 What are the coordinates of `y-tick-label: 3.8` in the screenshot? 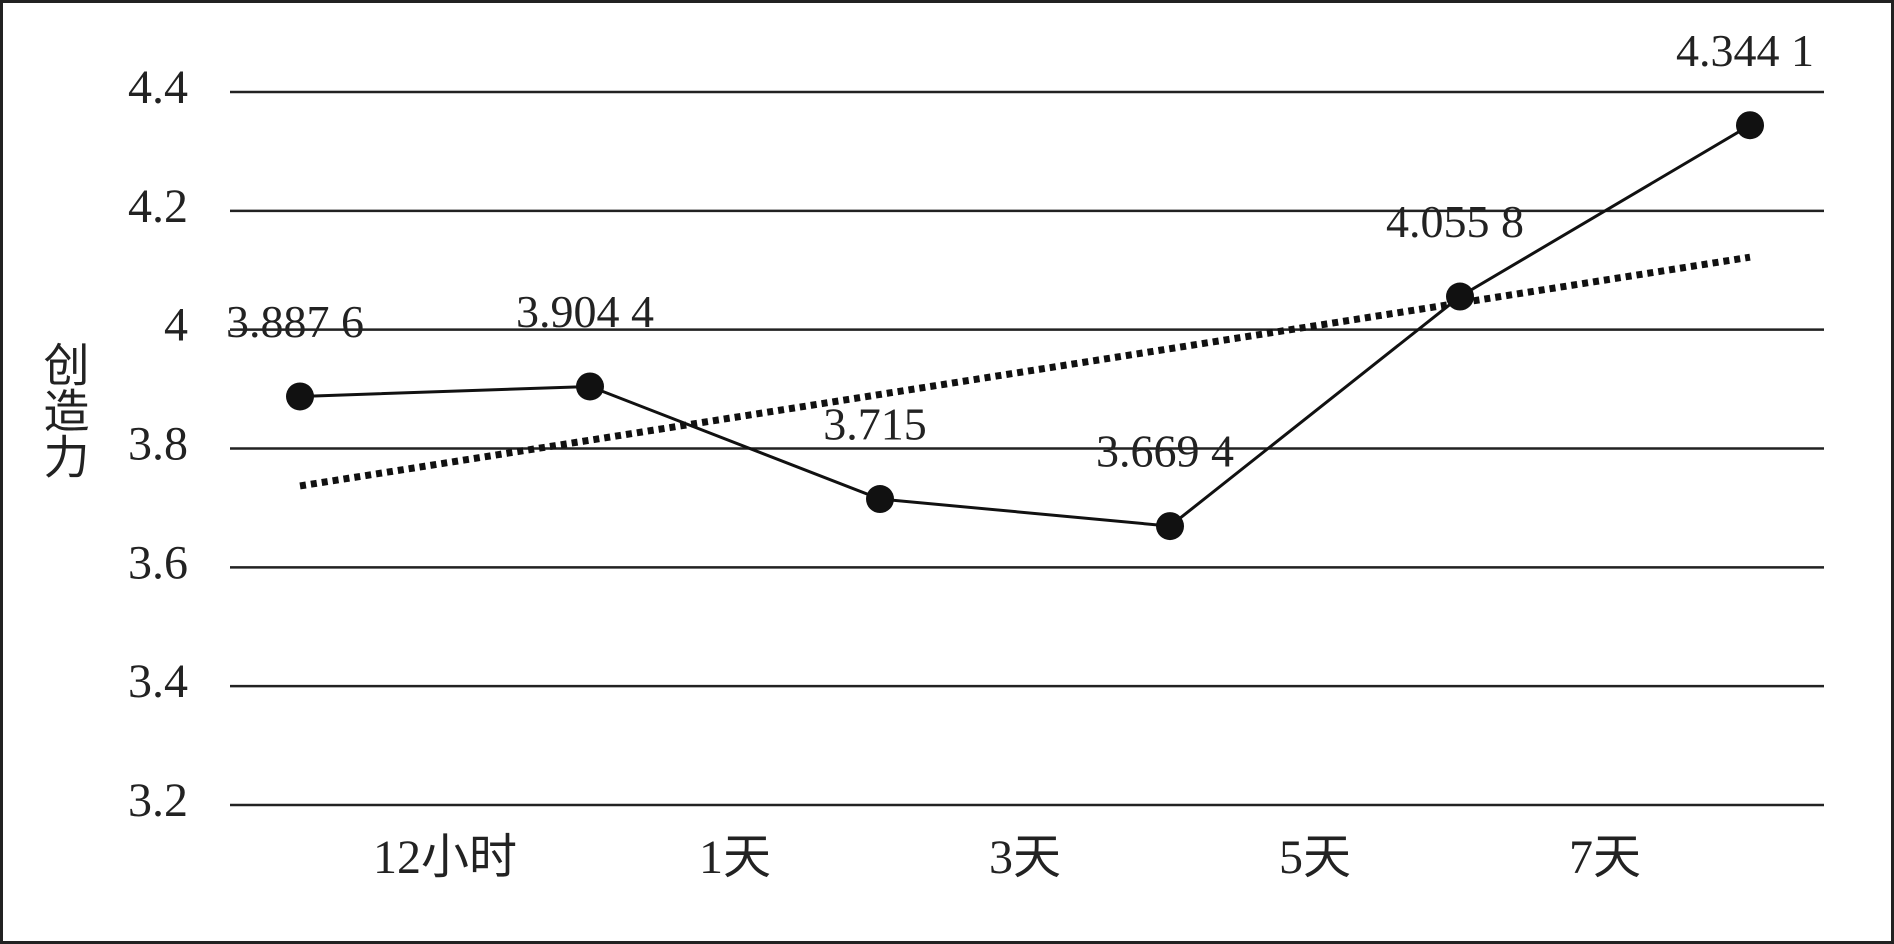 It's located at (158, 444).